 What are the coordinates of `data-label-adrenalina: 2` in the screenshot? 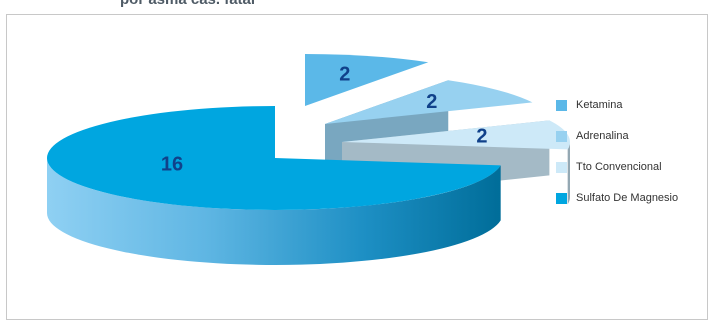 It's located at (431, 102).